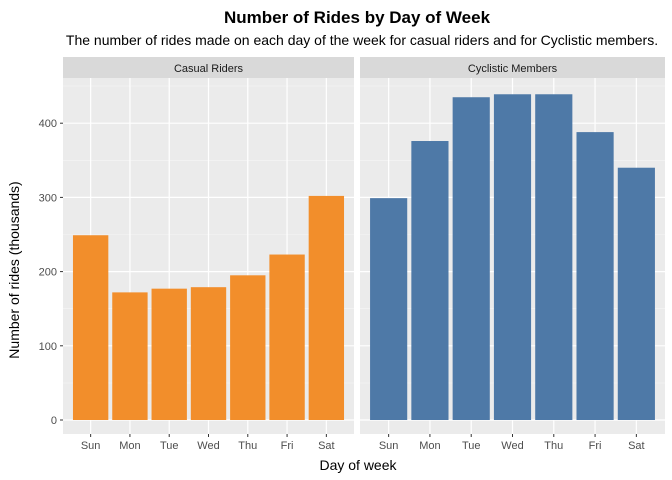  What do you see at coordinates (54, 421) in the screenshot?
I see `y-tick-label: 0` at bounding box center [54, 421].